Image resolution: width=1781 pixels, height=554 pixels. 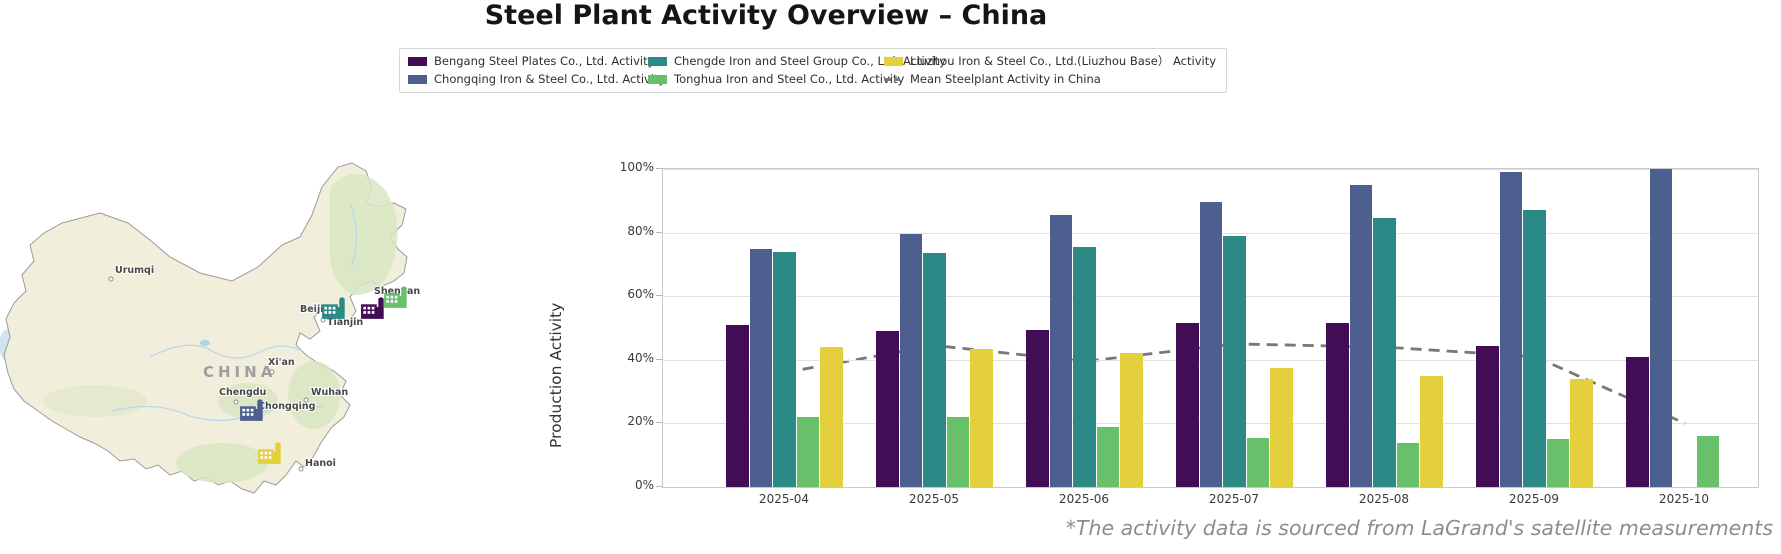 What do you see at coordinates (934, 499) in the screenshot?
I see `x-tick-label: 2025-05` at bounding box center [934, 499].